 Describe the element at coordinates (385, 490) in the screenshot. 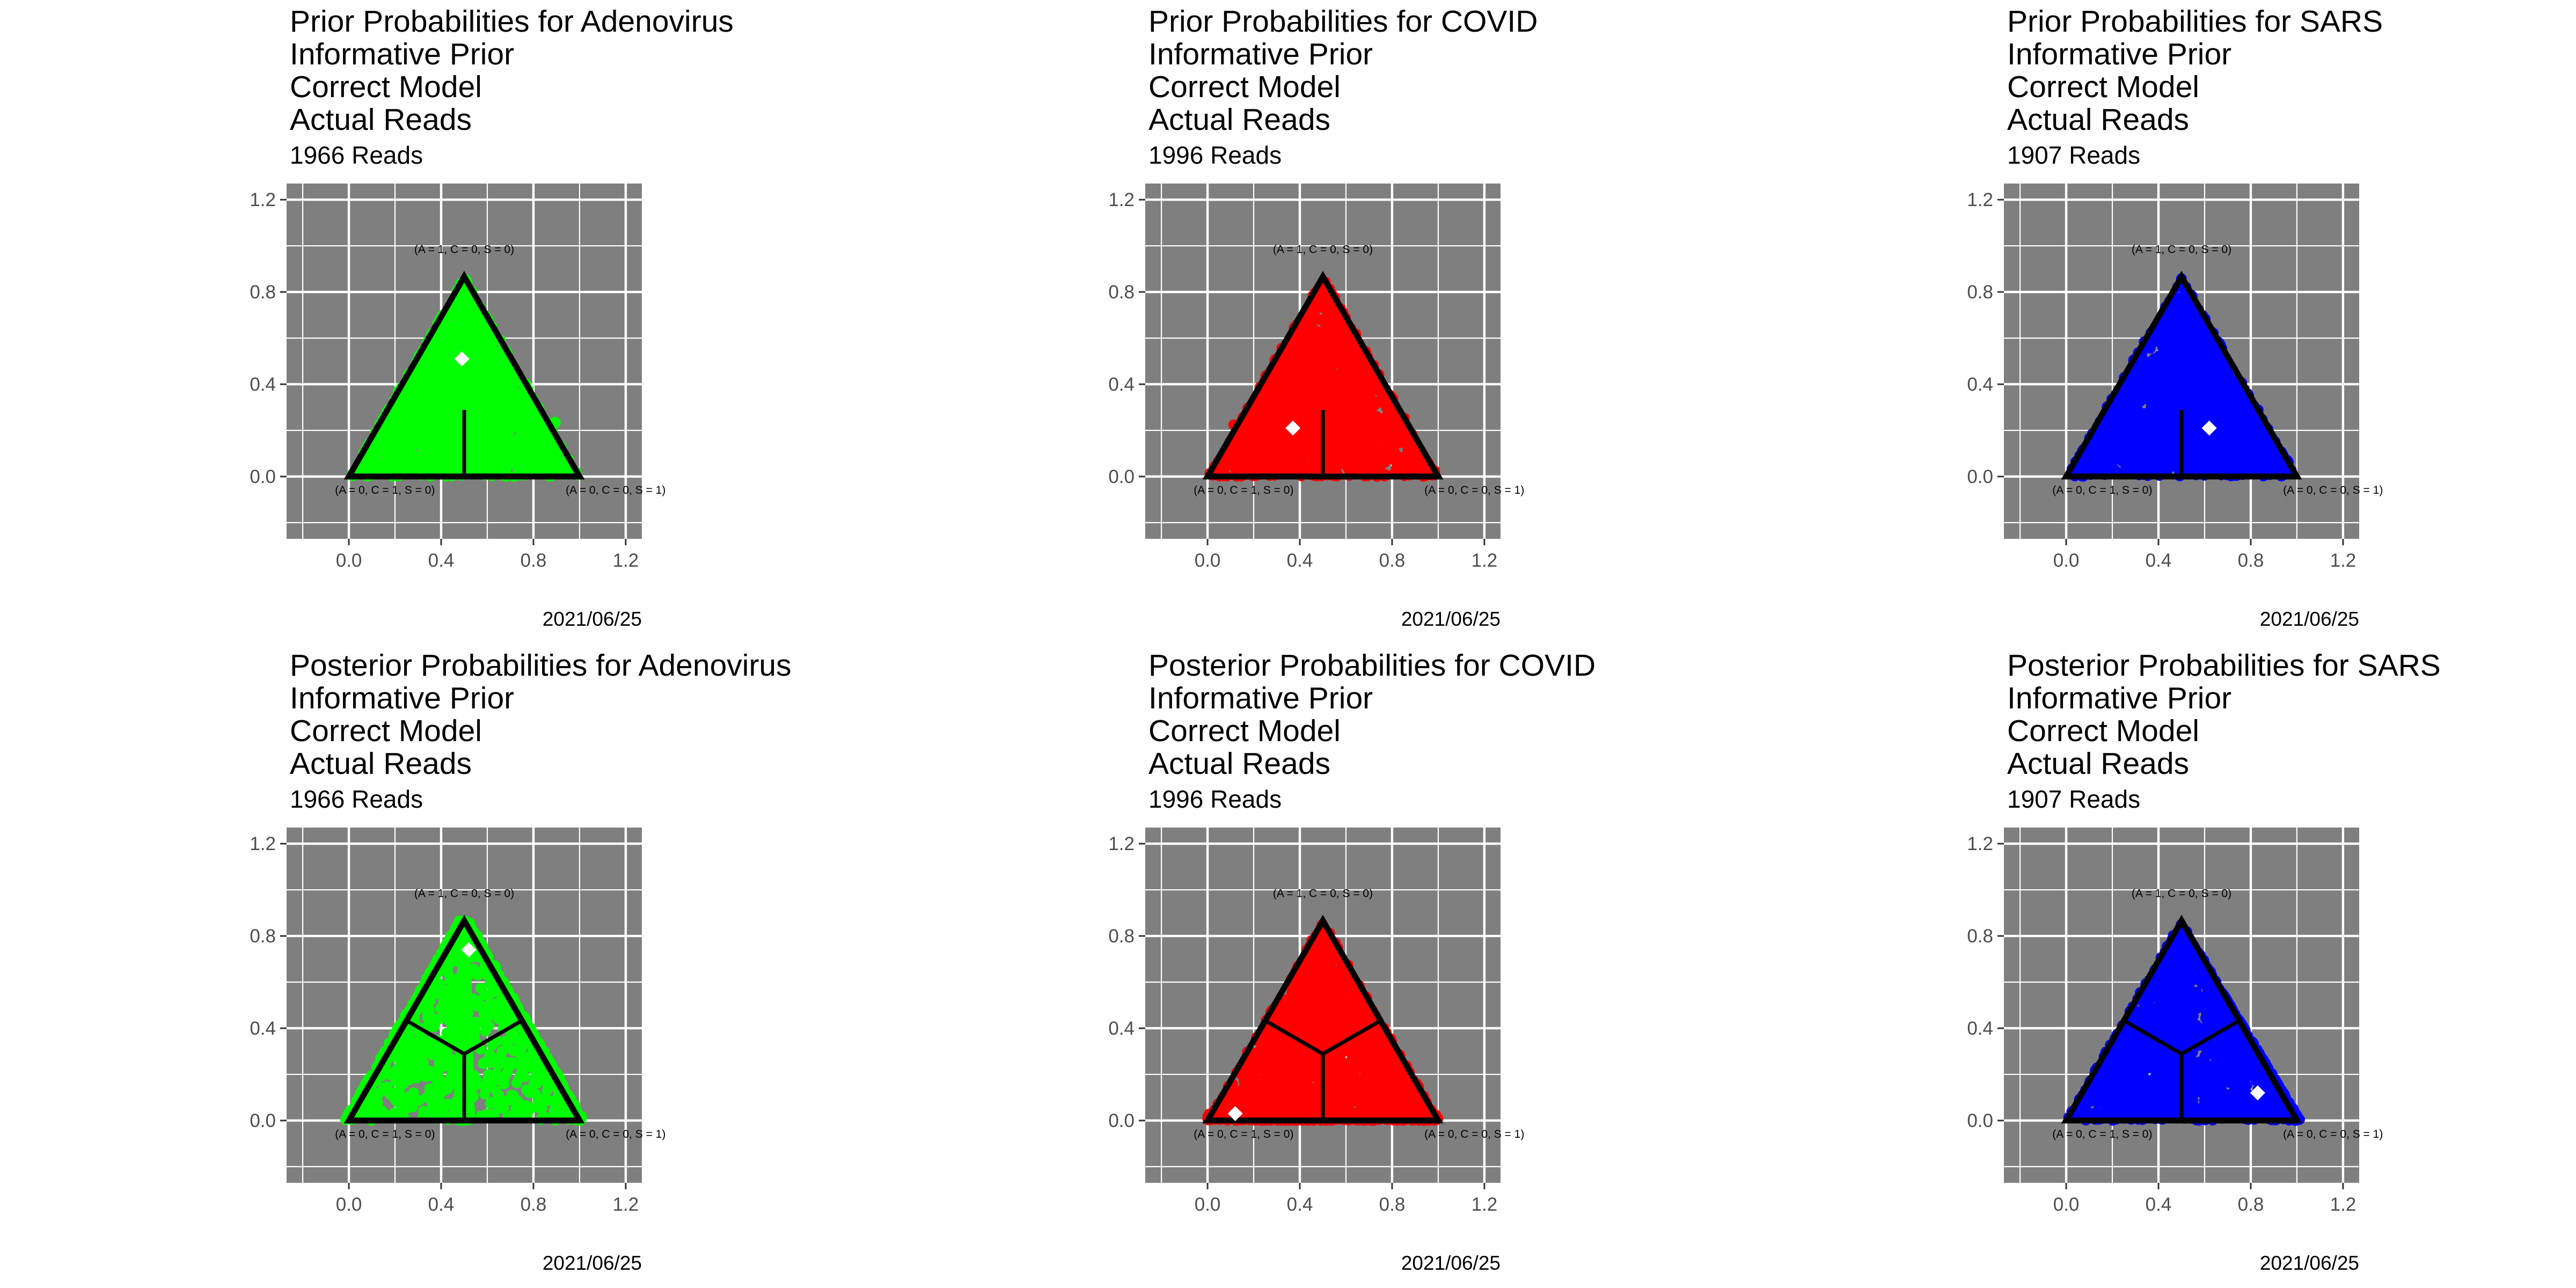

I see `vertex-label-left: (A = 0, C = 1, S = 0)` at that location.